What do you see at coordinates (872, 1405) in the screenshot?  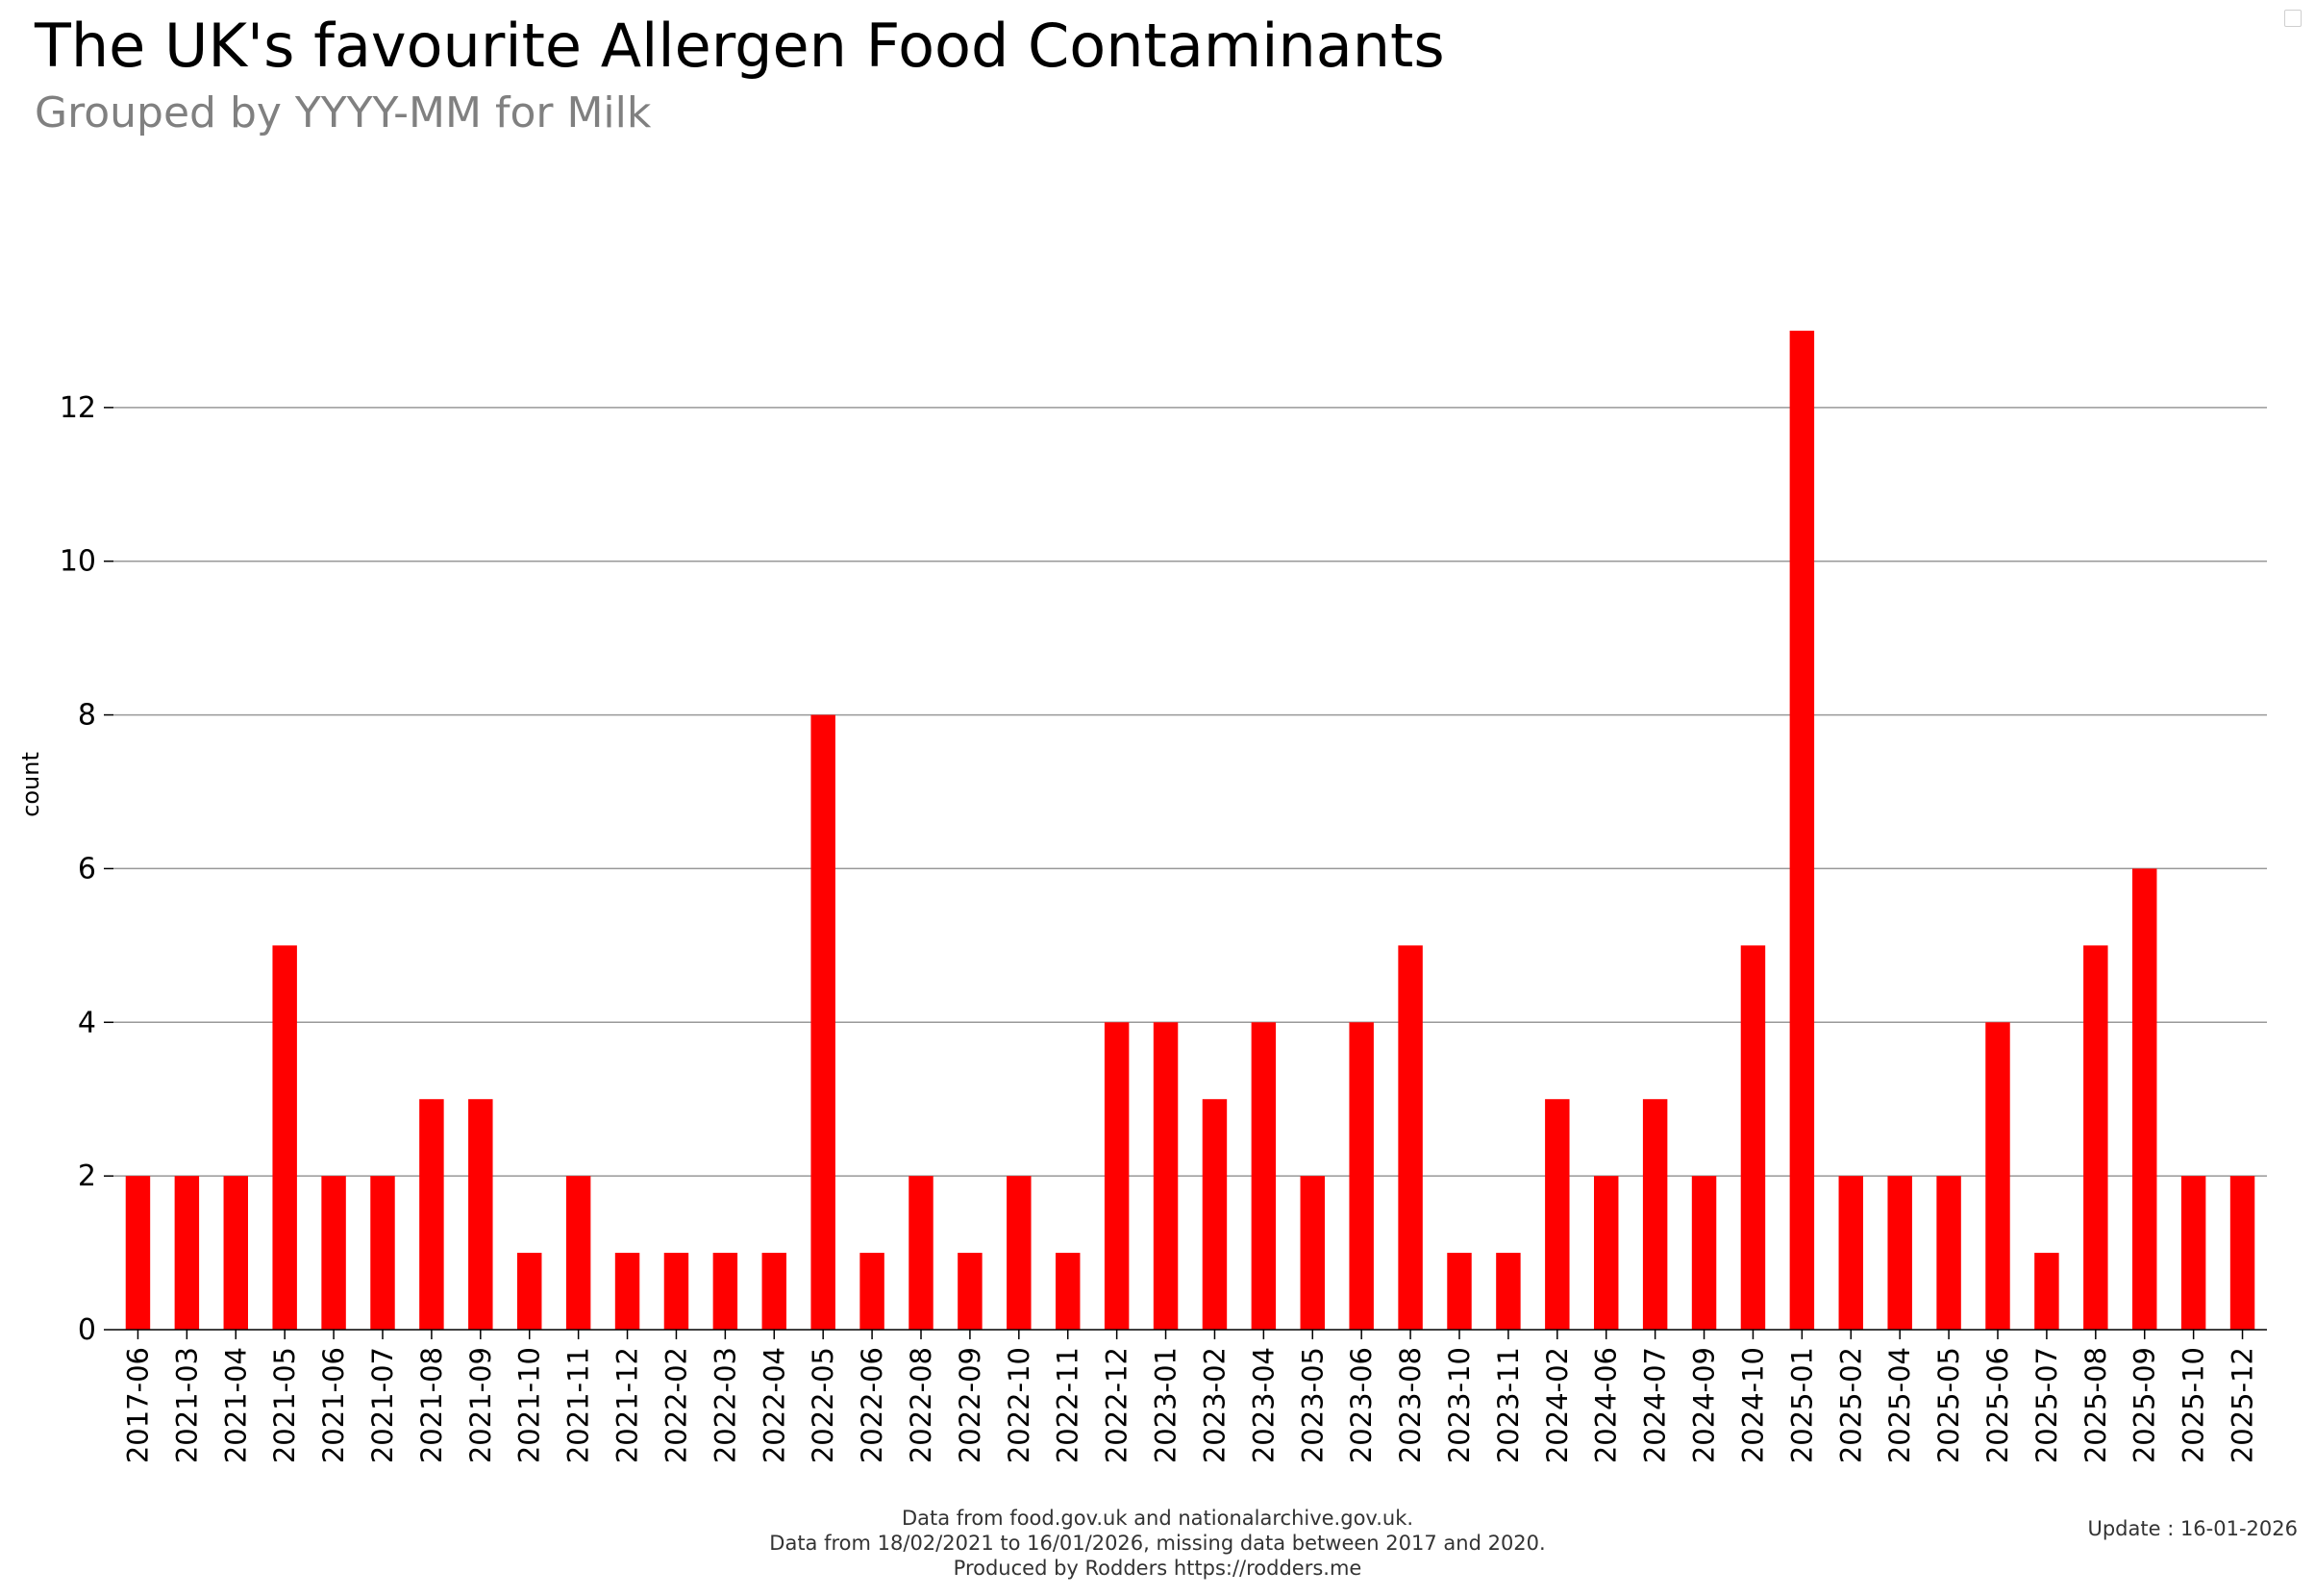 I see `x-tick-label: 2022-06` at bounding box center [872, 1405].